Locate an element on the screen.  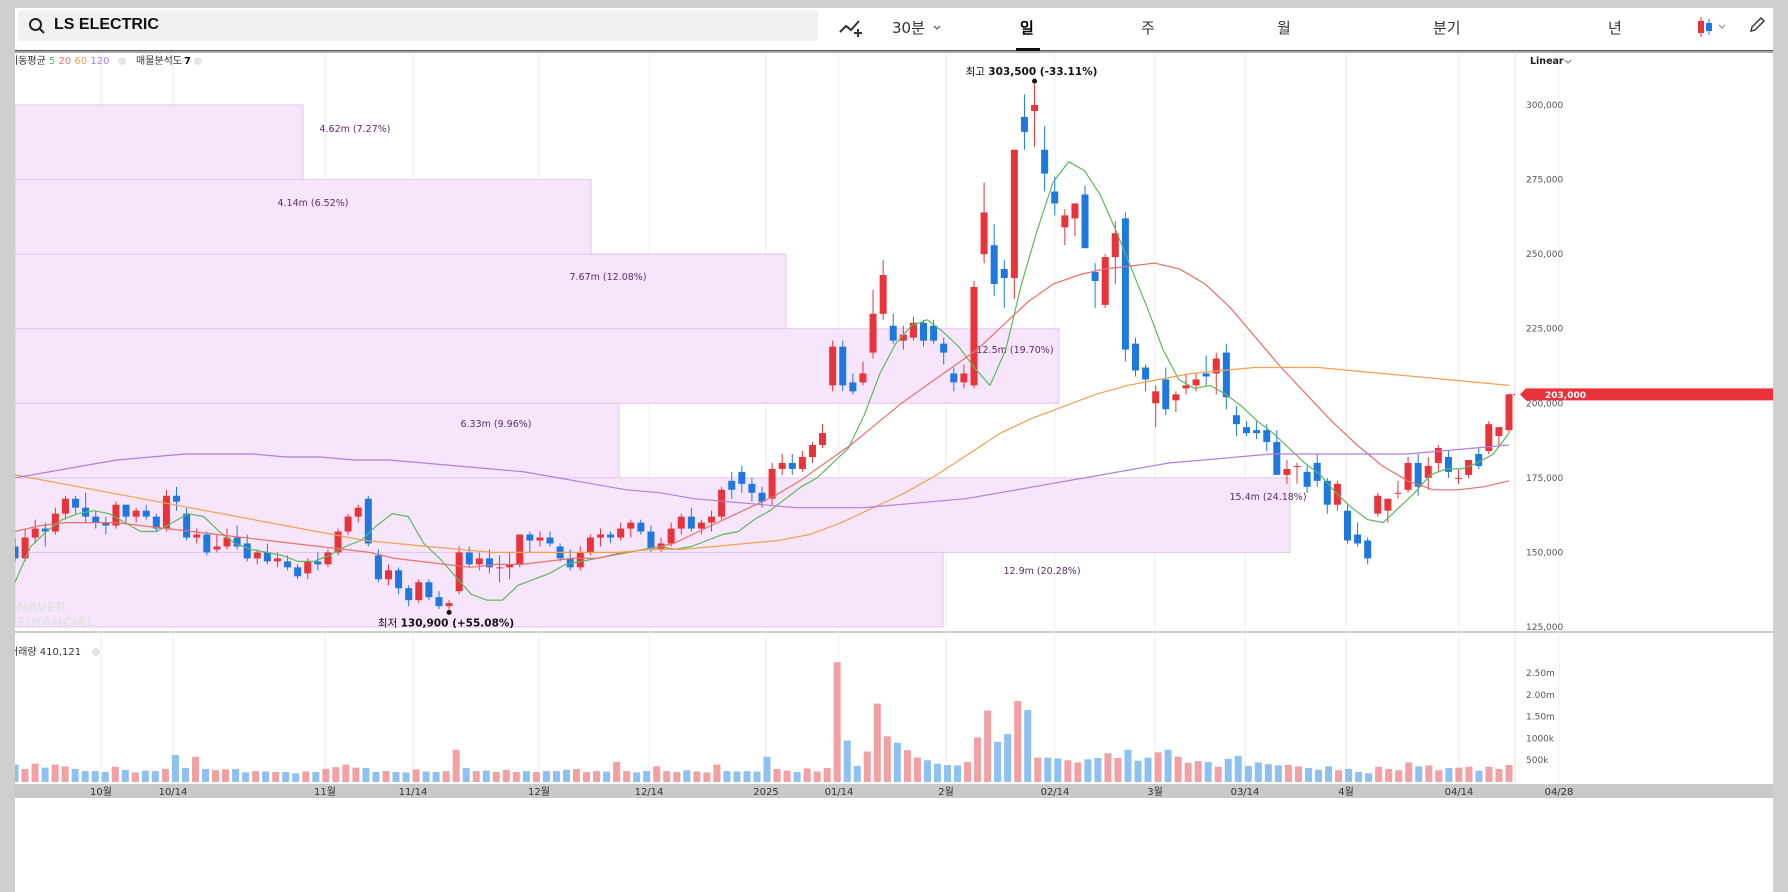
tab-weekly: 주 is located at coordinates (1148, 28).